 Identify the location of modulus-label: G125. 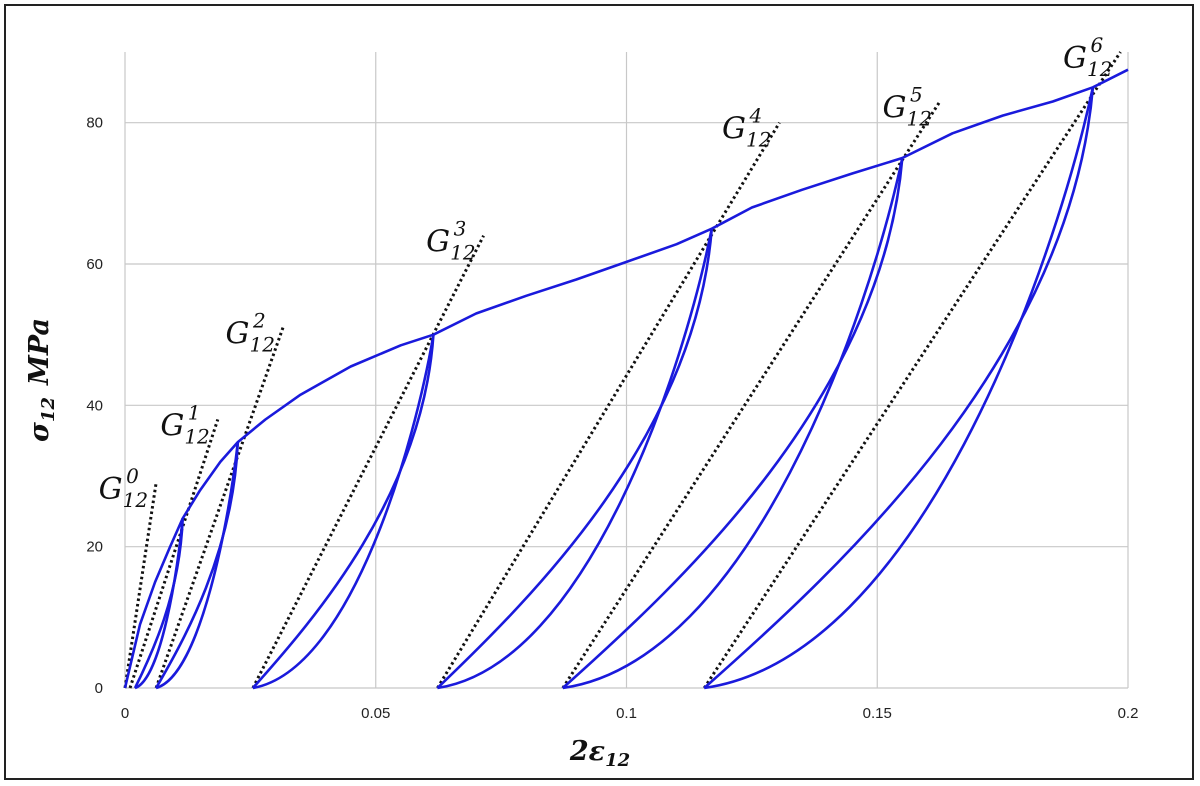
(907, 106).